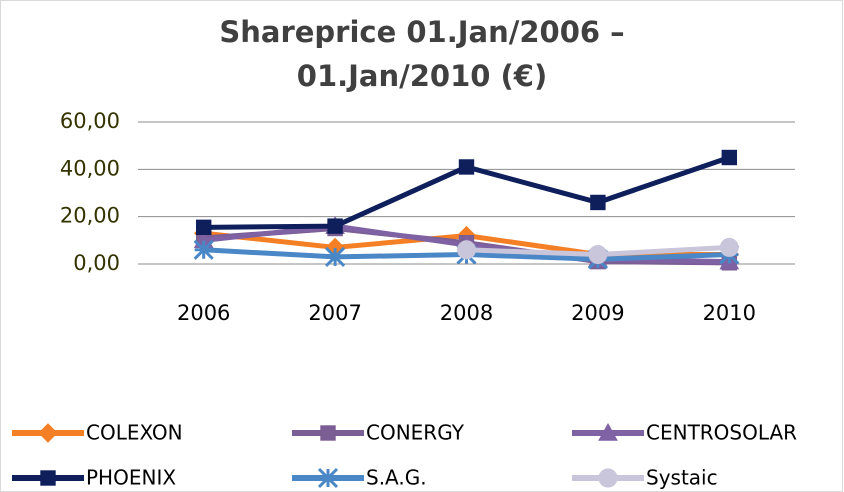  I want to click on x-tick-label: 2009, so click(597, 313).